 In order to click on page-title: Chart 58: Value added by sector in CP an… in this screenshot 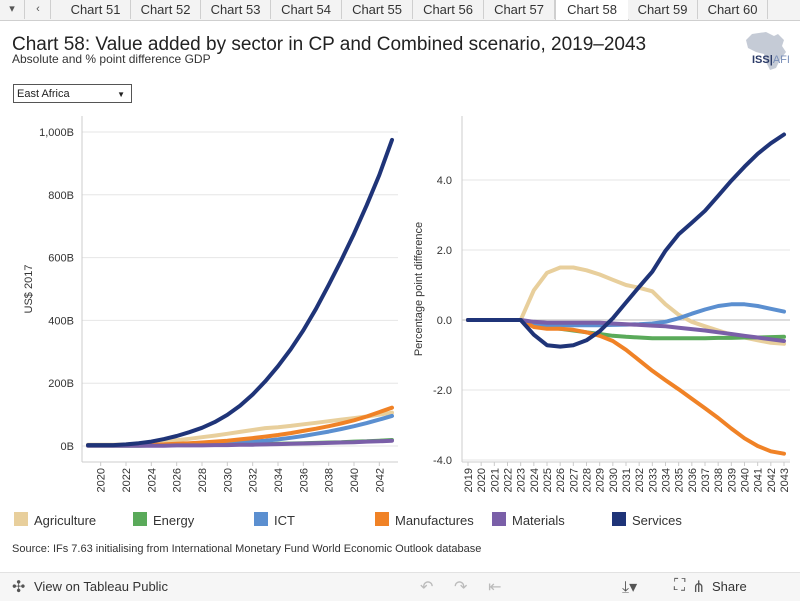, I will do `click(329, 44)`.